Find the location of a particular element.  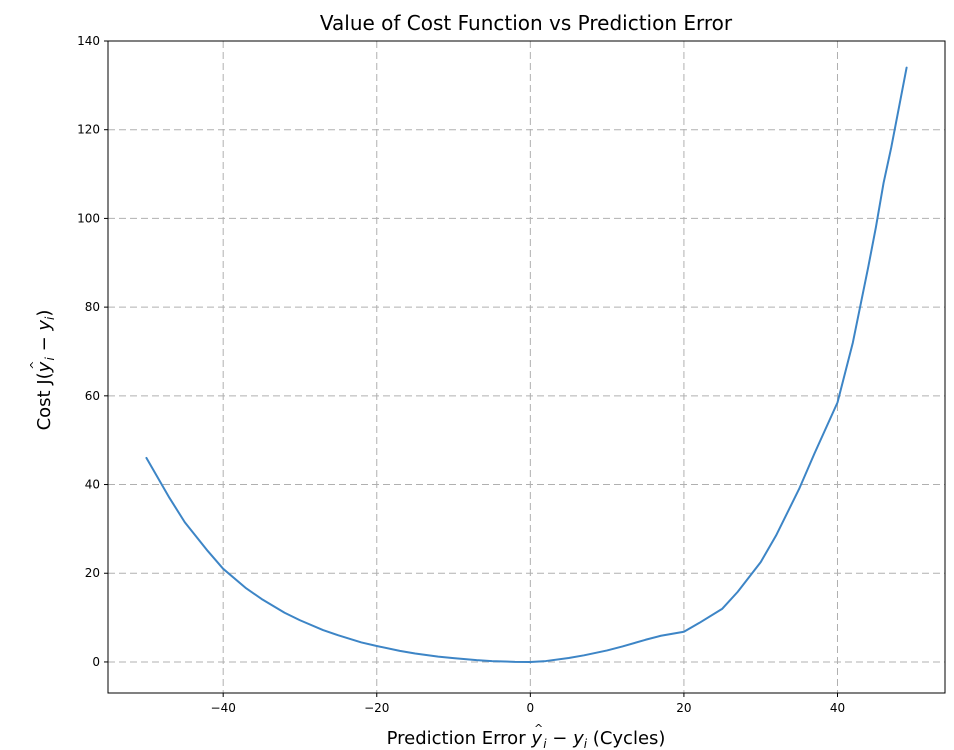

x-axis-label-var-b: y is located at coordinates (578, 738).